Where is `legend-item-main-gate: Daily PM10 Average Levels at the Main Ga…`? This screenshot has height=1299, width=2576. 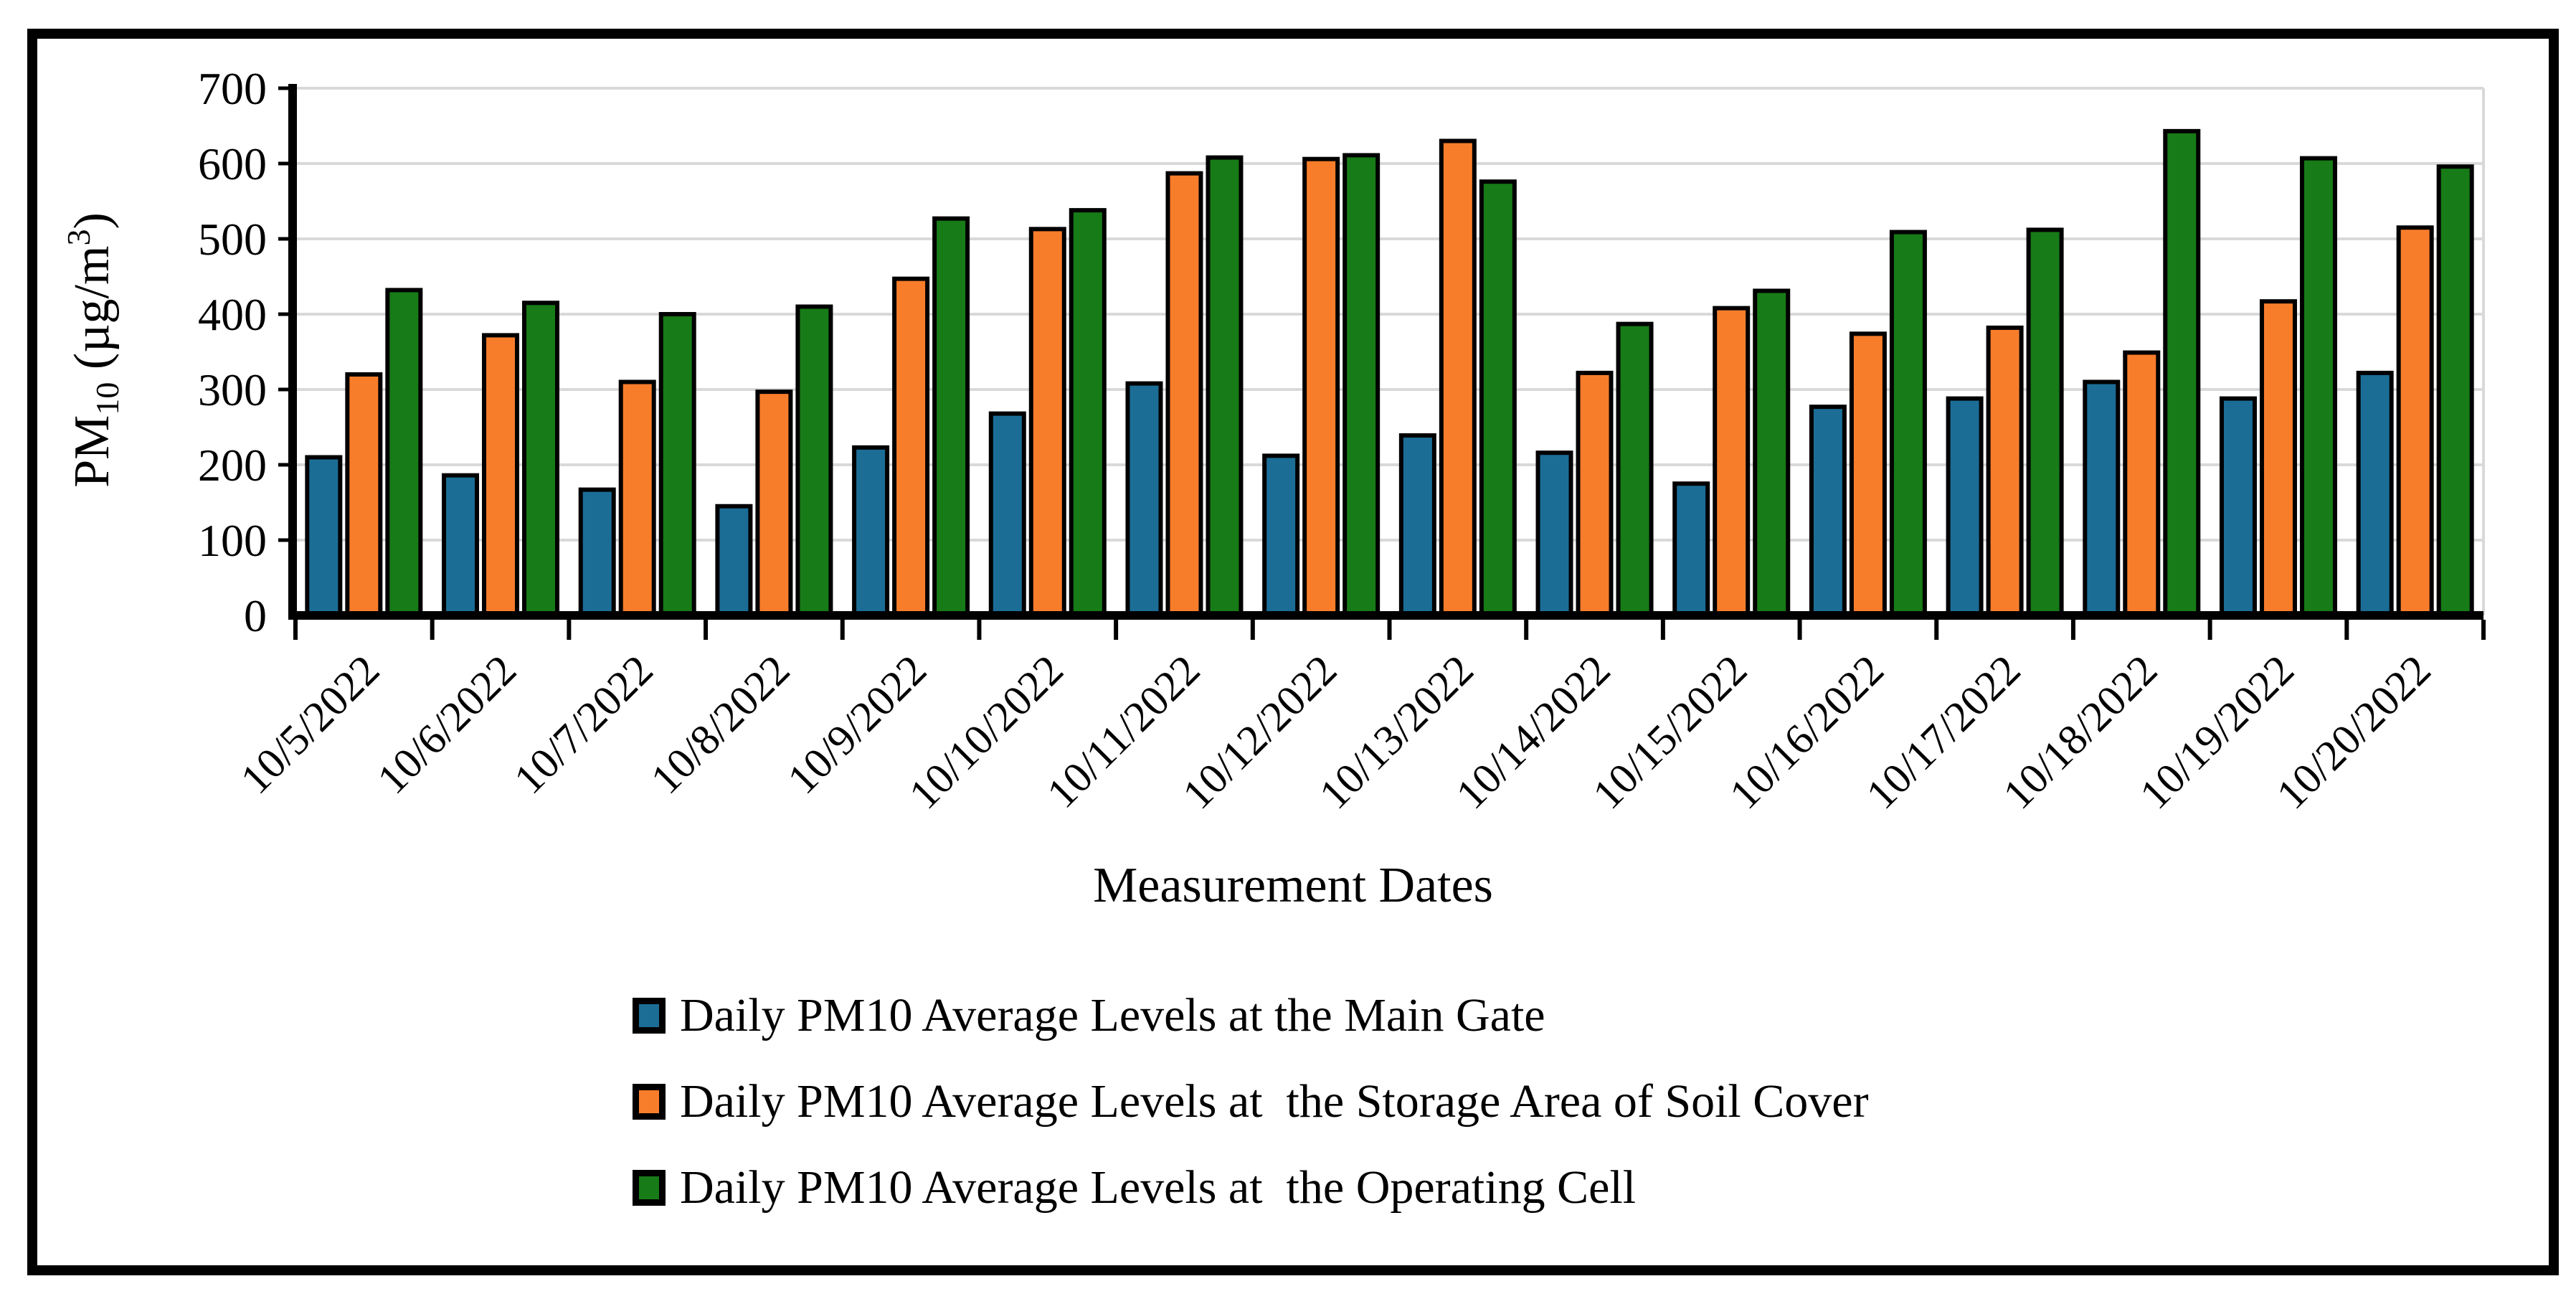 legend-item-main-gate: Daily PM10 Average Levels at the Main Ga… is located at coordinates (1251, 1015).